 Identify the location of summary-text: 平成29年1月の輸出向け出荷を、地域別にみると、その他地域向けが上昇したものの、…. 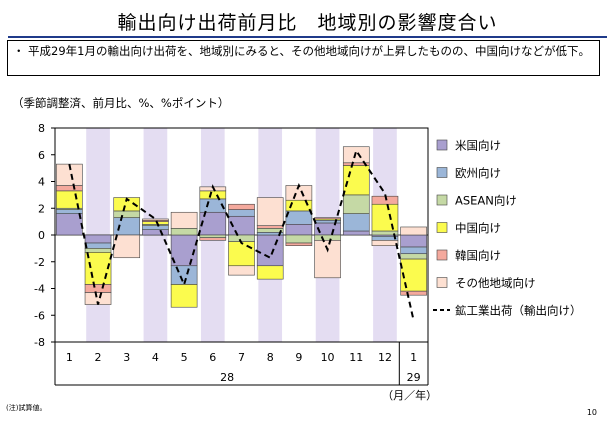
(309, 51).